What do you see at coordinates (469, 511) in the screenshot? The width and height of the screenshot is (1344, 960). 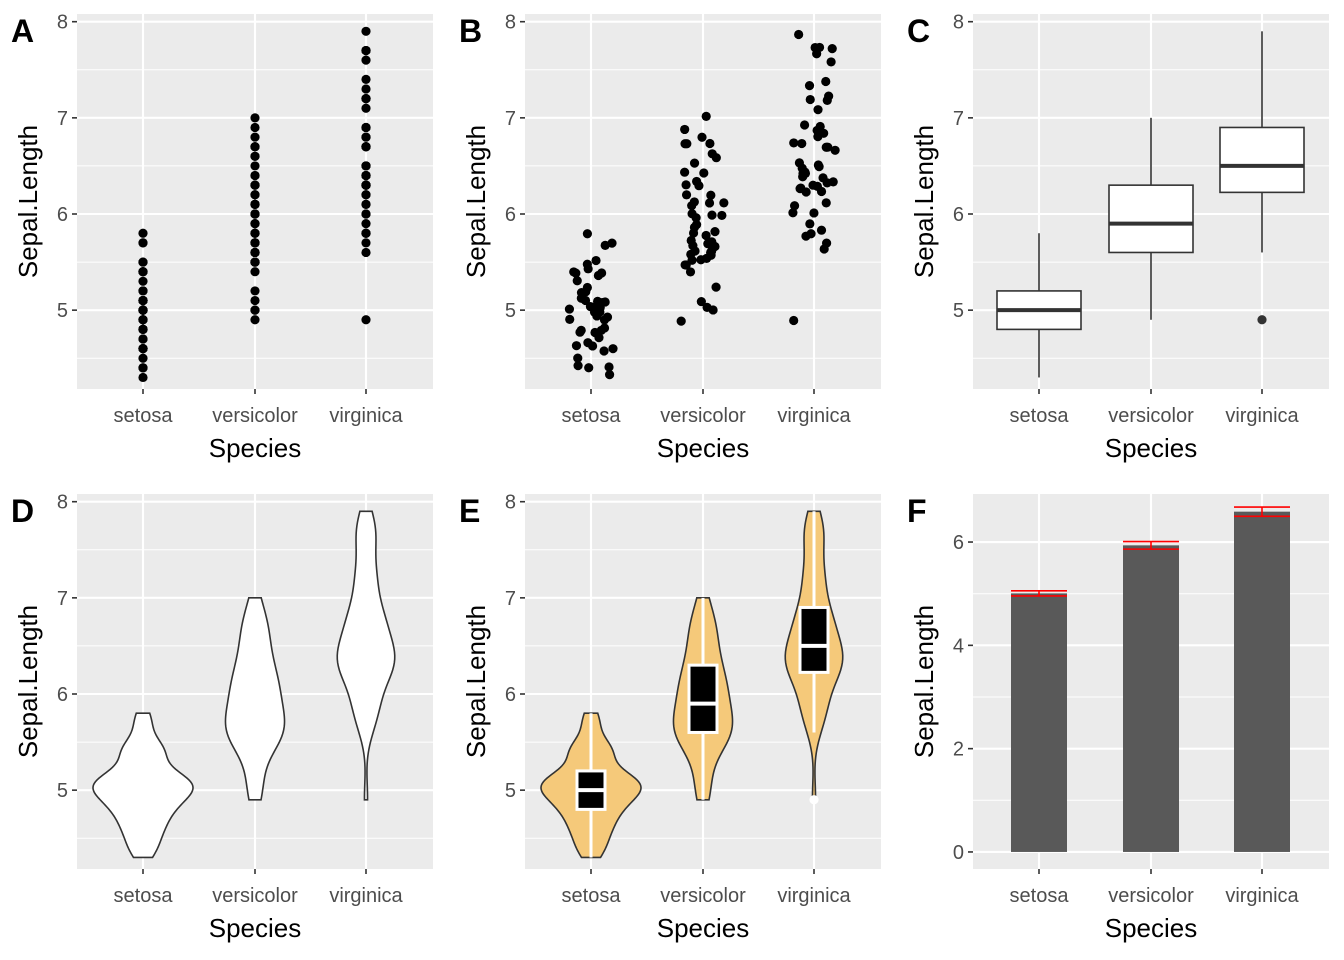 I see `panel-tag: E` at bounding box center [469, 511].